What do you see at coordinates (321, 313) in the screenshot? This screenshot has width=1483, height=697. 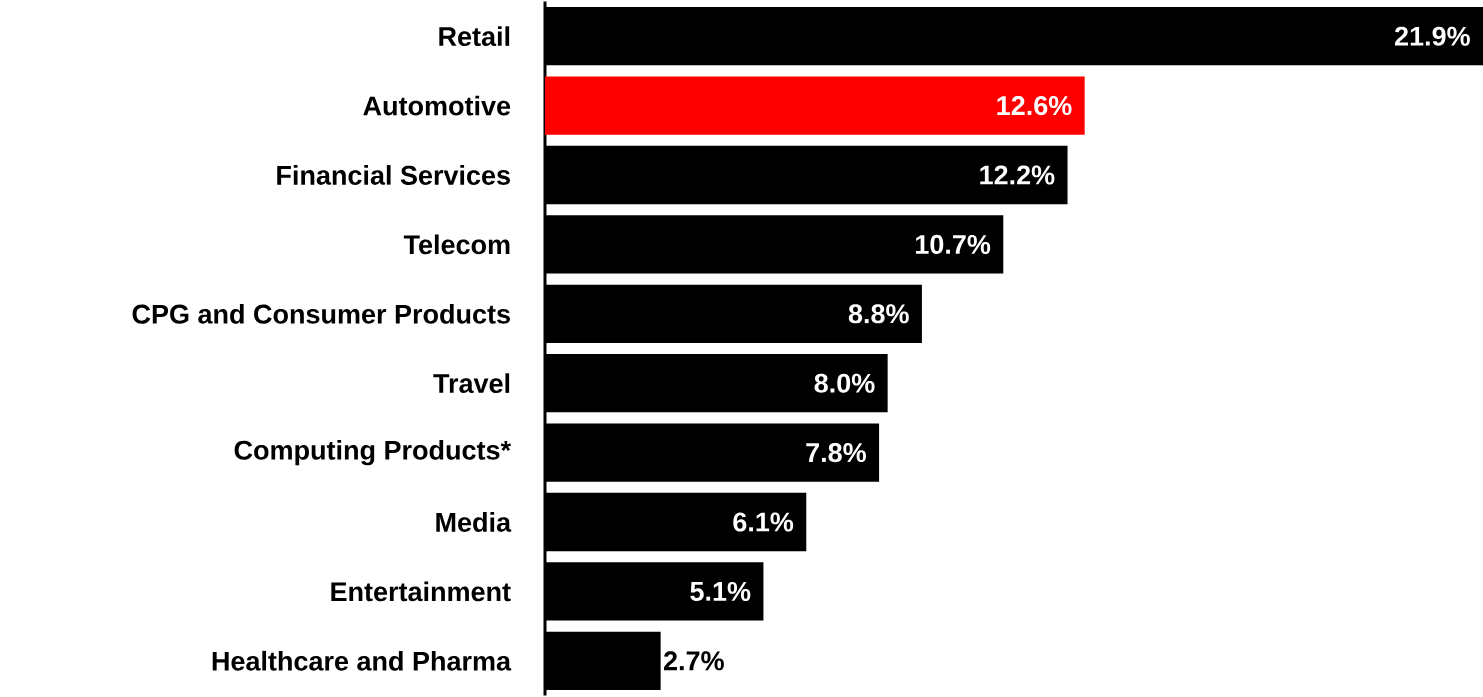 I see `y-tick-label: CPG and Consumer Products` at bounding box center [321, 313].